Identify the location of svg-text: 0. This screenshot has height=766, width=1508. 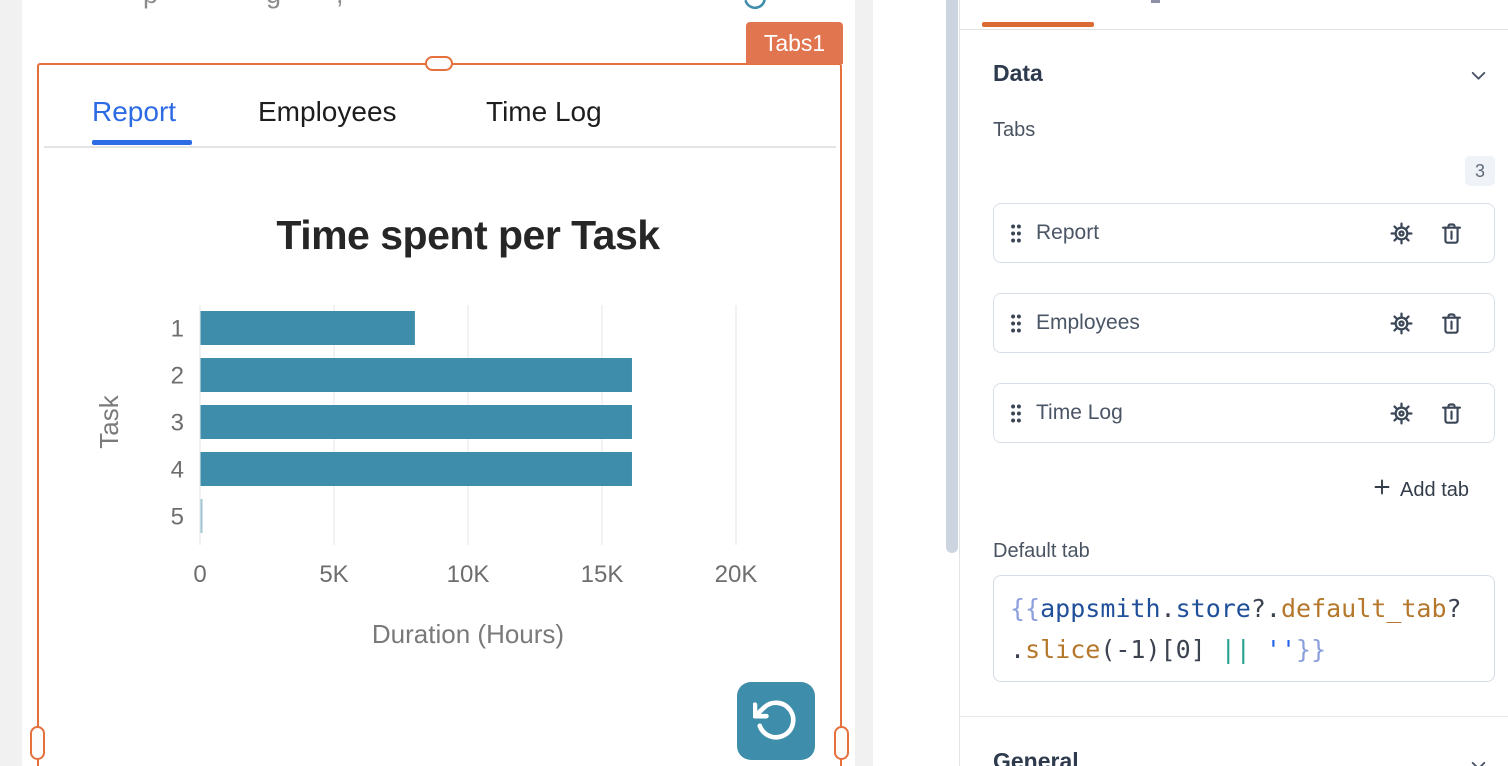
(199, 574).